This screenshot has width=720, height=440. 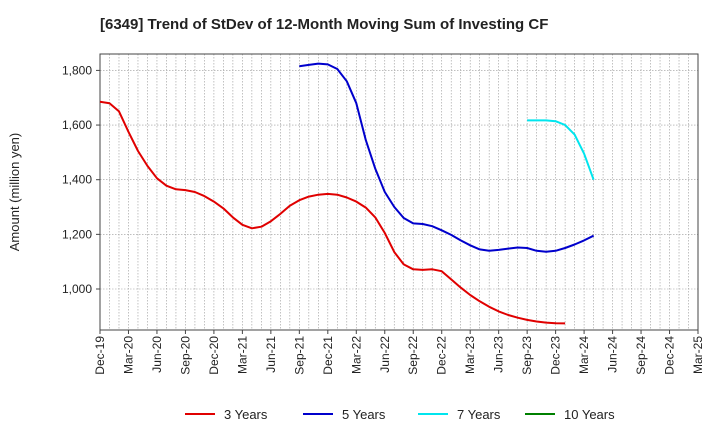 What do you see at coordinates (77, 70) in the screenshot?
I see `y-tick-label: 1,800` at bounding box center [77, 70].